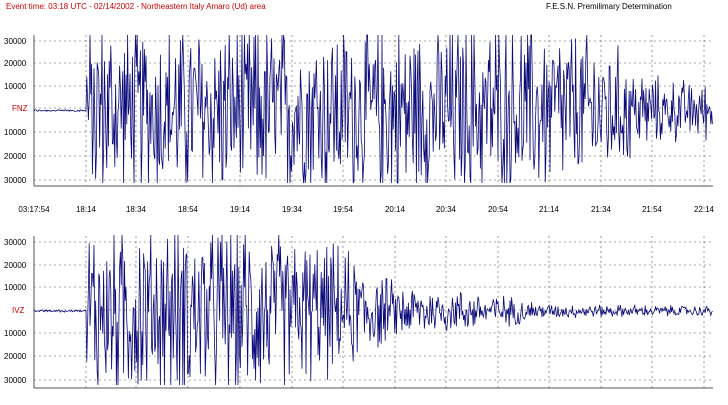 This screenshot has width=728, height=405. What do you see at coordinates (498, 209) in the screenshot?
I see `x-tick-label: 20:54` at bounding box center [498, 209].